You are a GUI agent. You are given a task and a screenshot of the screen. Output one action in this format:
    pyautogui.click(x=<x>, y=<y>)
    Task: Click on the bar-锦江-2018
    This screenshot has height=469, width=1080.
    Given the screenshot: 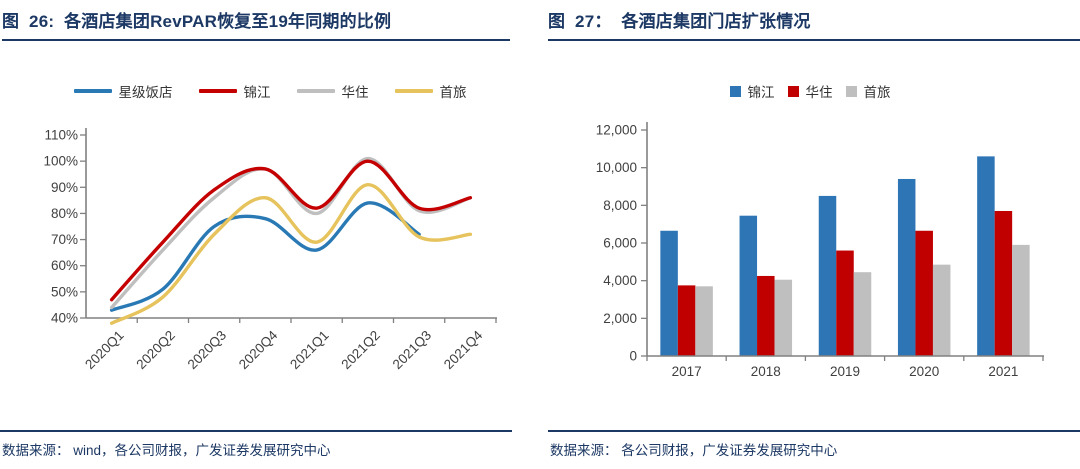 What is the action you would take?
    pyautogui.click(x=748, y=285)
    